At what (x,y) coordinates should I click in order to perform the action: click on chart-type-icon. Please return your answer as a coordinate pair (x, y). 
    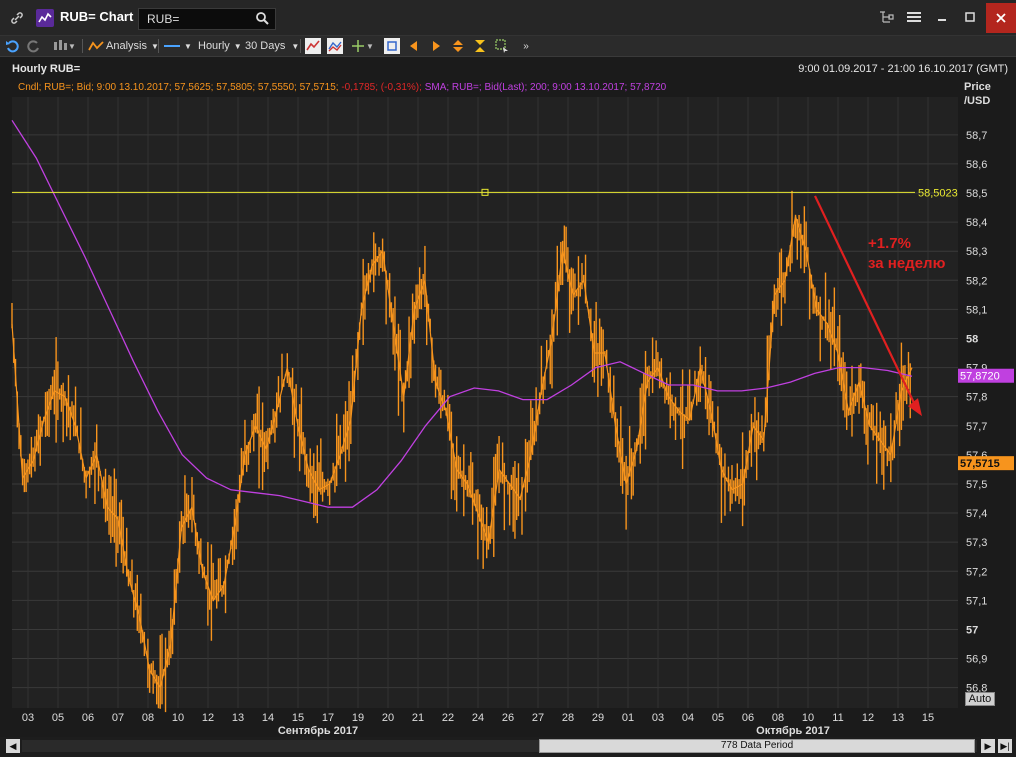
    Looking at the image, I should click on (313, 46).